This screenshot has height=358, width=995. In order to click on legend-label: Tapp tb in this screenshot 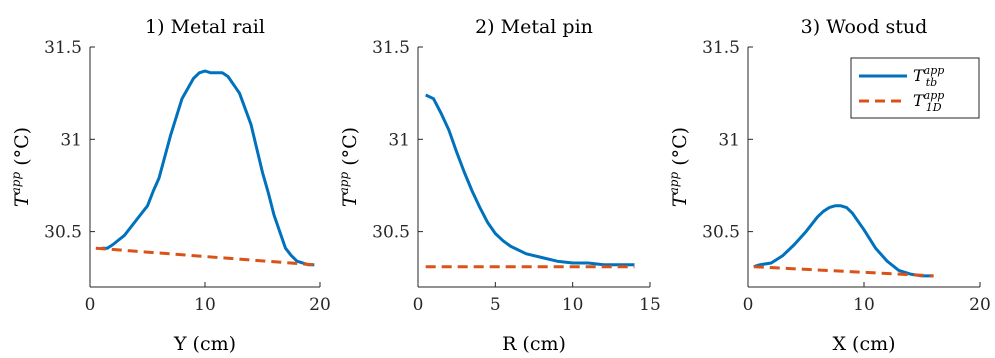, I will do `click(928, 76)`.